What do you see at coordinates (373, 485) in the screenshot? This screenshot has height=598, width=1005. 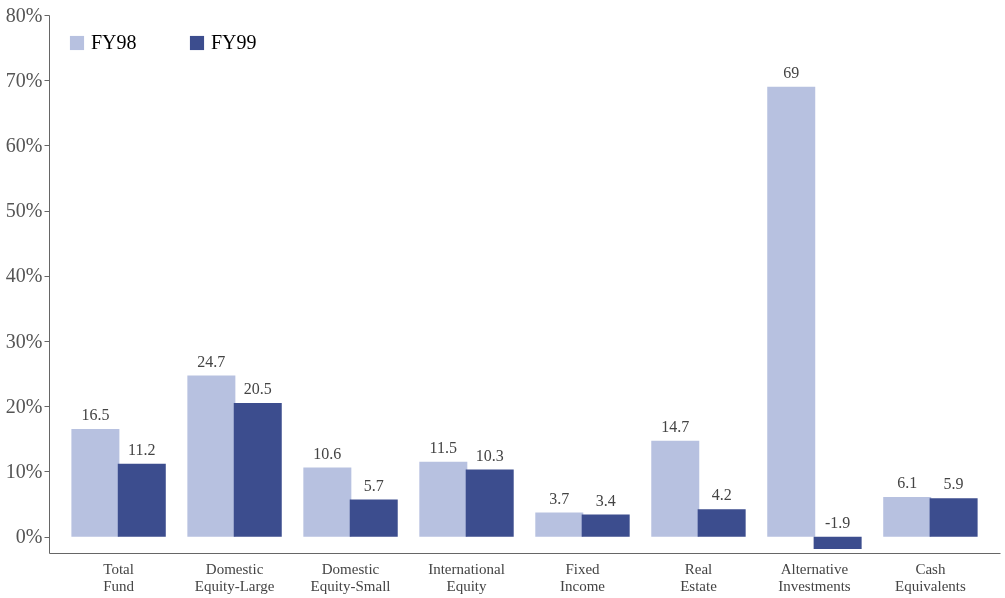 I see `data-label: 5.7` at bounding box center [373, 485].